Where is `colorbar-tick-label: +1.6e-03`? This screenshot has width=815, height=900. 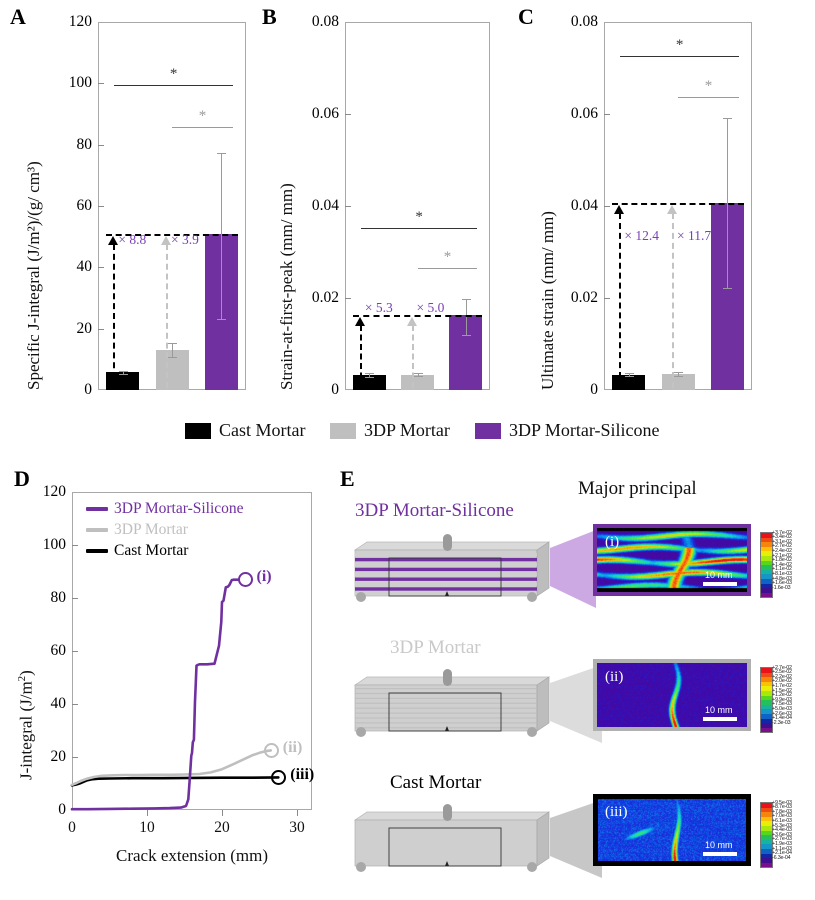 colorbar-tick-label: +1.6e-03 is located at coordinates (782, 583).